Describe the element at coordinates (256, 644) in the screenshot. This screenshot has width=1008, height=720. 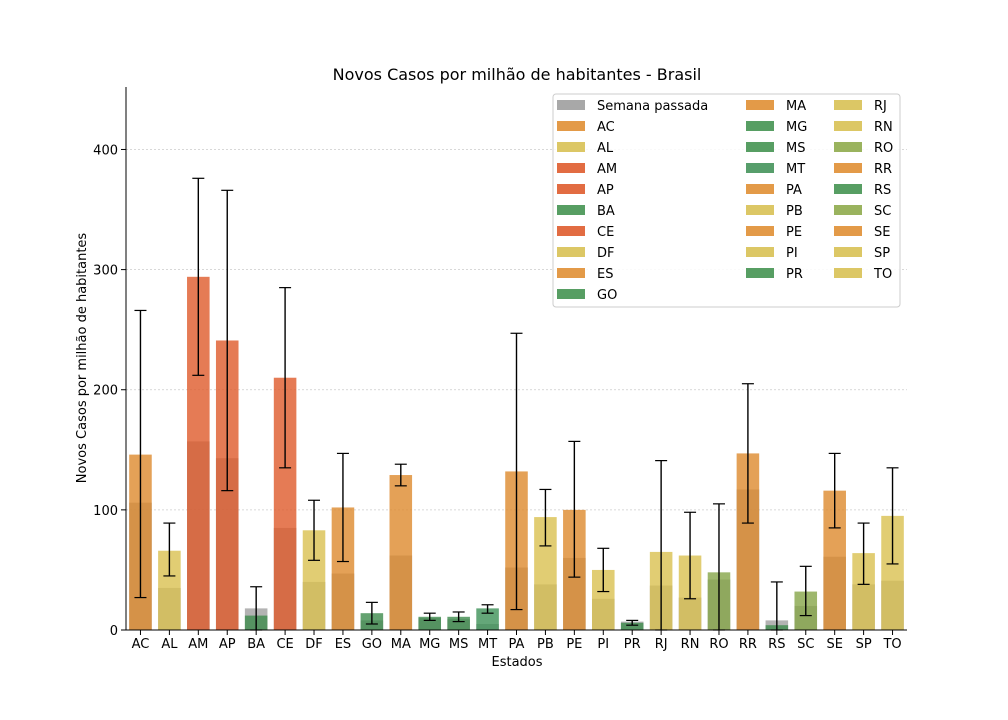
I see `x-tick-label: BA` at that location.